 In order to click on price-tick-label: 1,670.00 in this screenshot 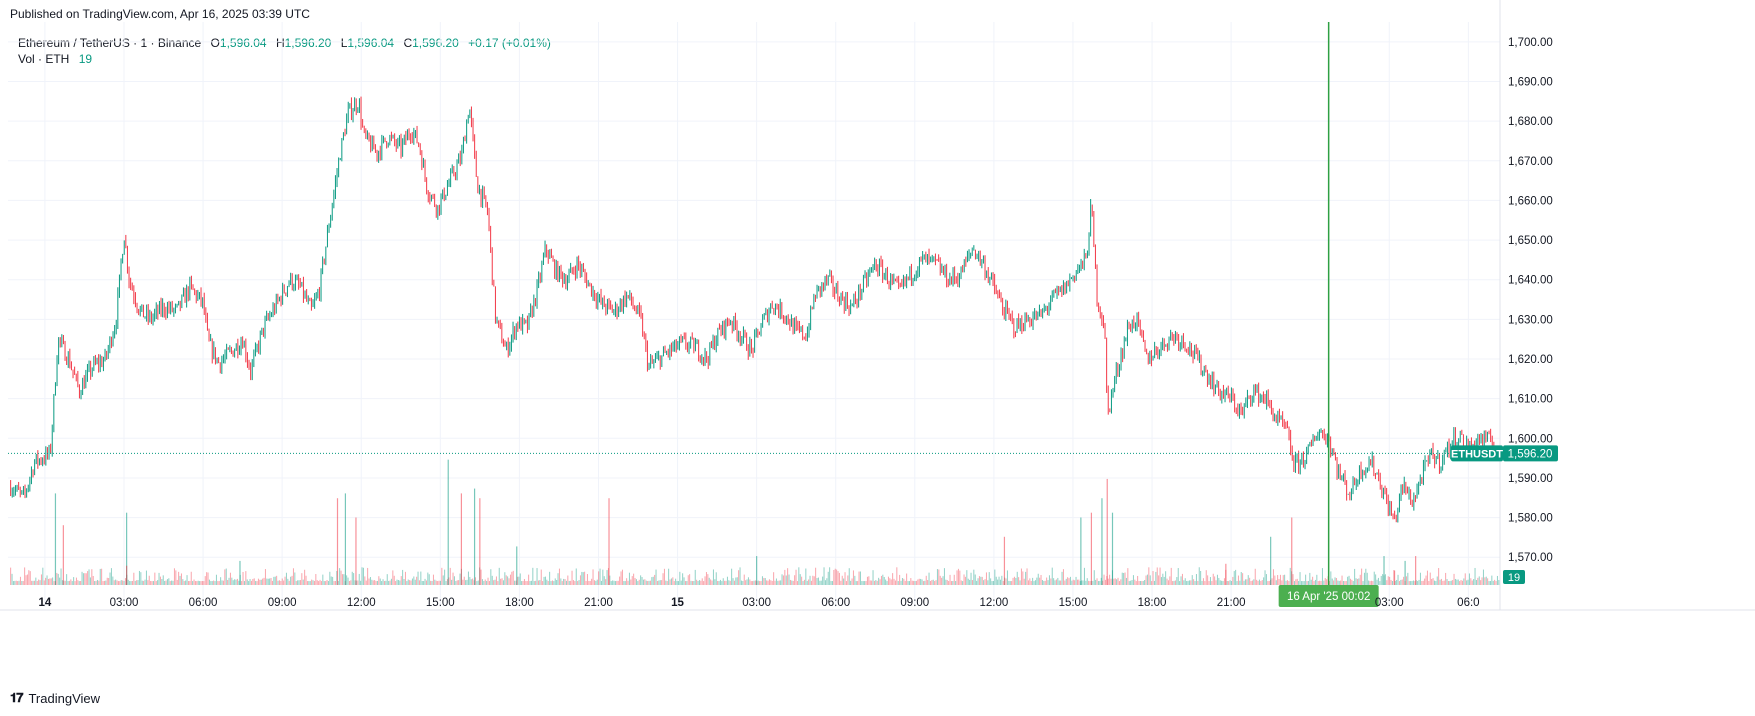, I will do `click(1530, 162)`.